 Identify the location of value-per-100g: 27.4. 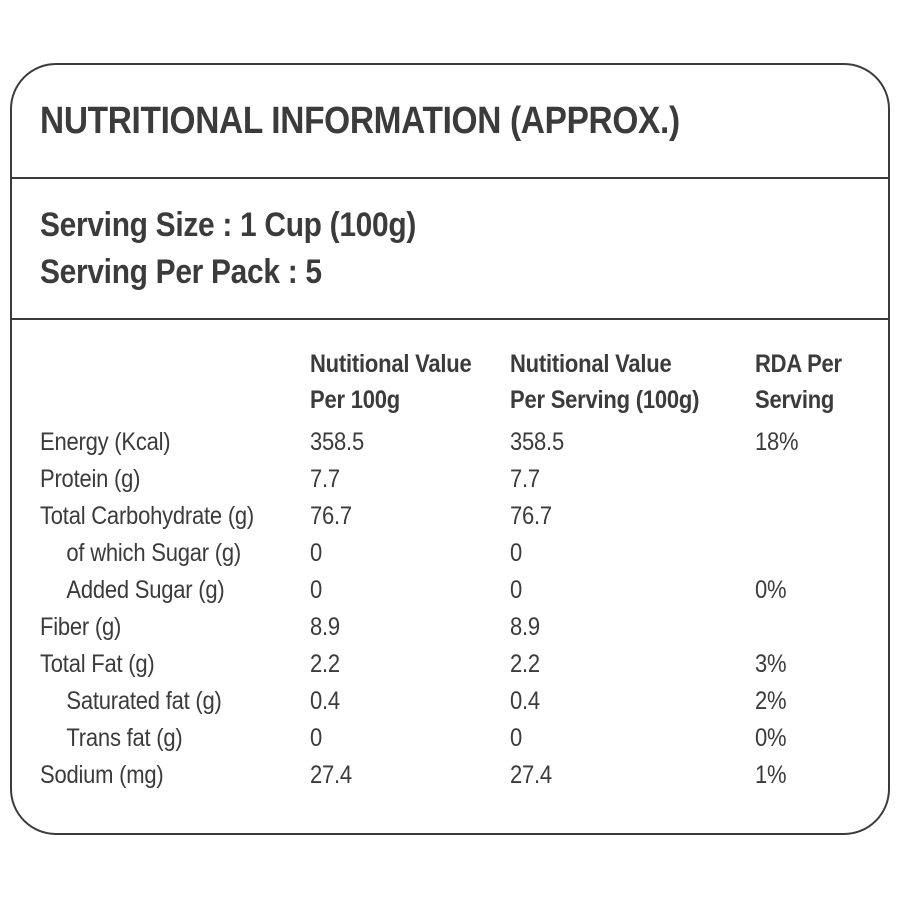
(331, 775).